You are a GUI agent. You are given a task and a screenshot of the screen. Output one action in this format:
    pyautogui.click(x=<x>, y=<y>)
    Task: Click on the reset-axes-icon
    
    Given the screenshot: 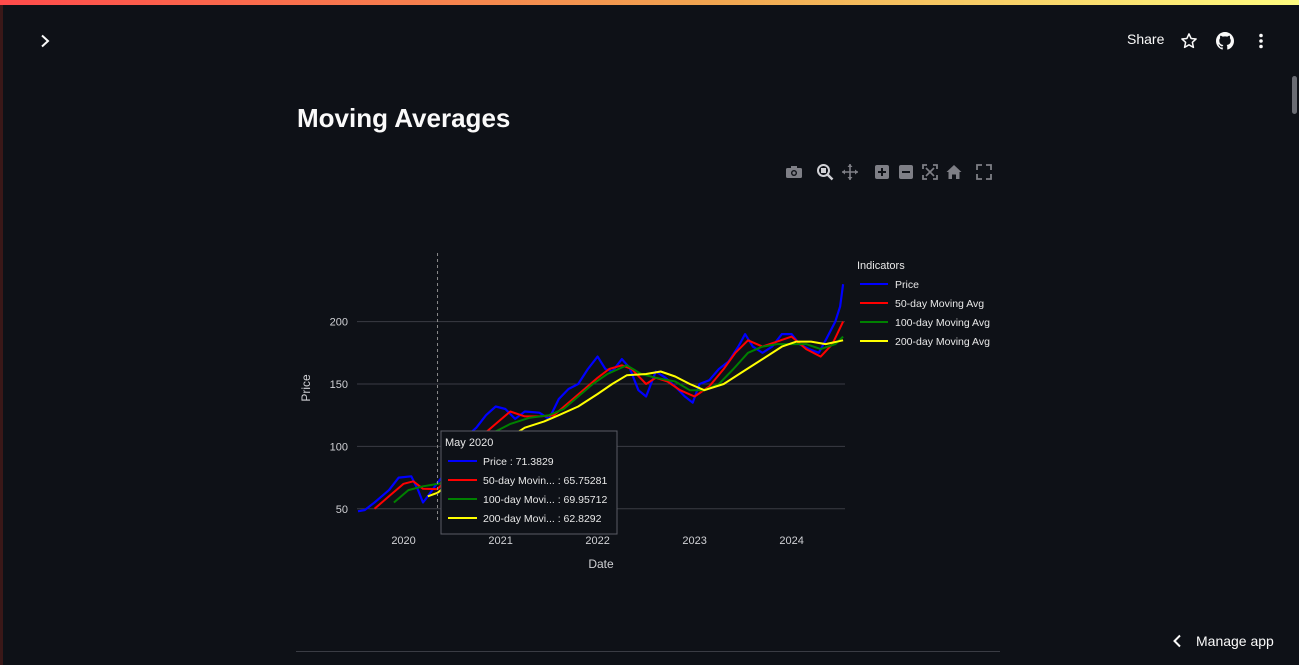 What is the action you would take?
    pyautogui.click(x=954, y=172)
    